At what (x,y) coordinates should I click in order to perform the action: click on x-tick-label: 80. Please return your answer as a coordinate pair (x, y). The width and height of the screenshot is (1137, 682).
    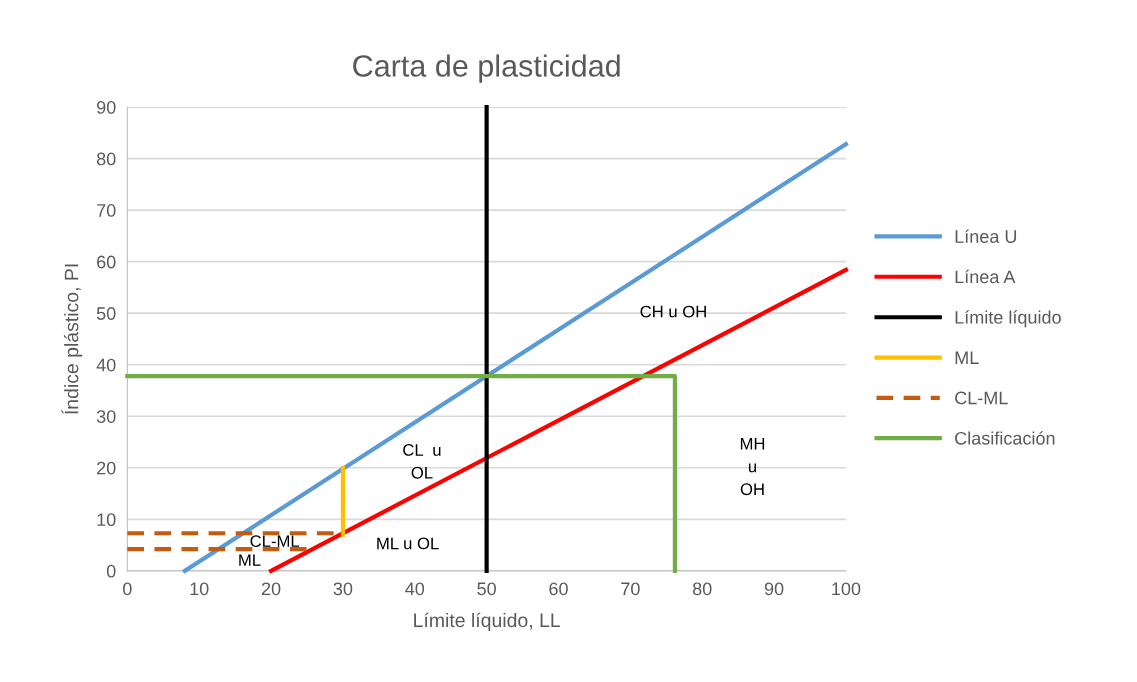
    Looking at the image, I should click on (702, 589).